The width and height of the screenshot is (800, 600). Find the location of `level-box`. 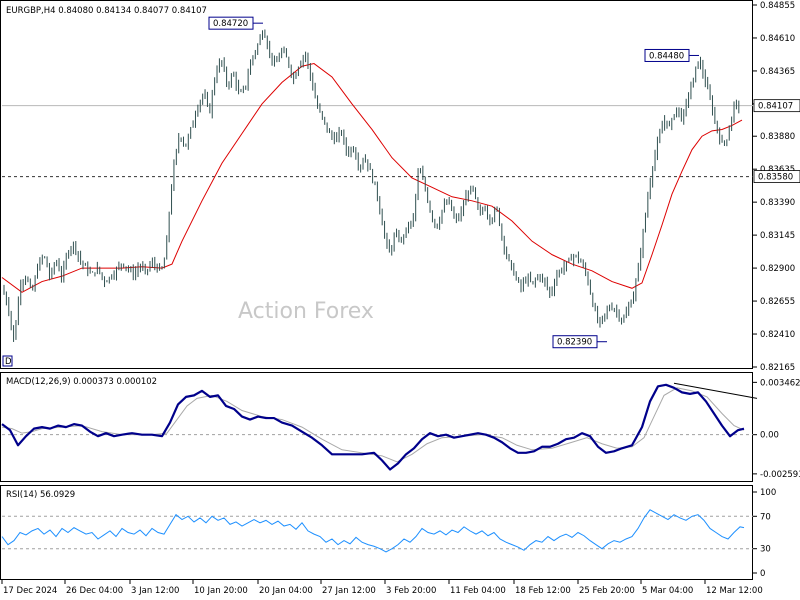

level-box is located at coordinates (776, 176).